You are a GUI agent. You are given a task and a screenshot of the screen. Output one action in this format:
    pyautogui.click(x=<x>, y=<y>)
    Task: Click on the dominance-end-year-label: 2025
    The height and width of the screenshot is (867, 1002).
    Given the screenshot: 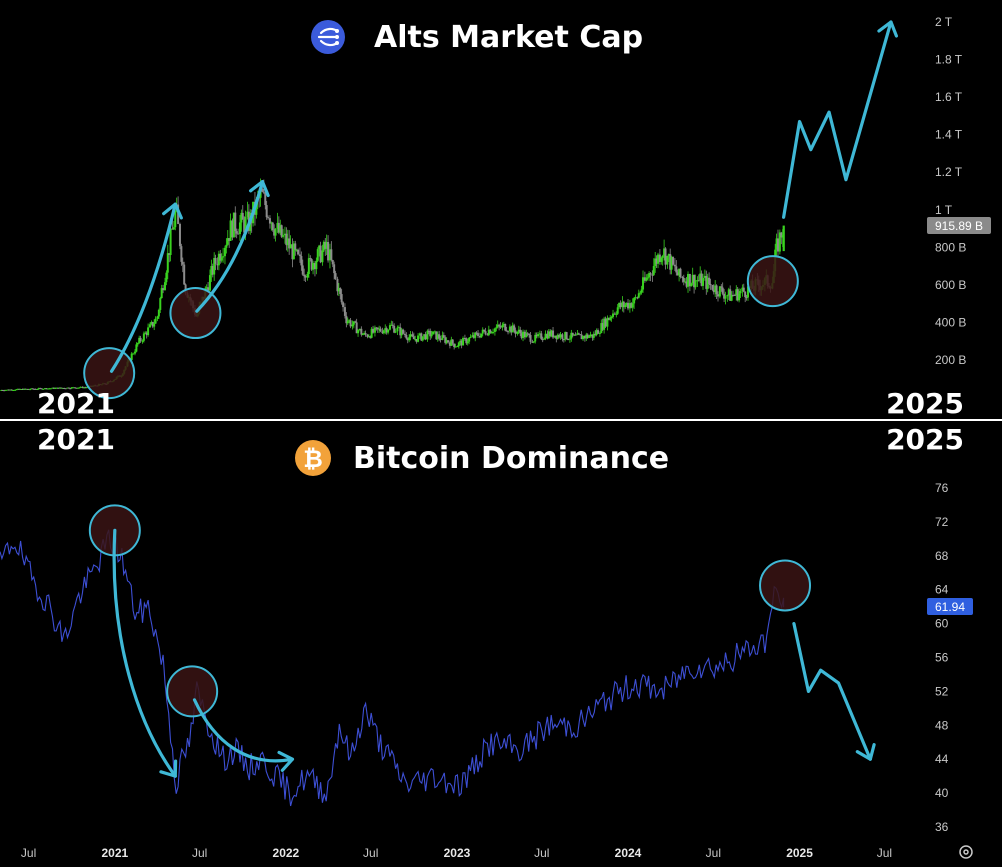 What is the action you would take?
    pyautogui.click(x=925, y=439)
    